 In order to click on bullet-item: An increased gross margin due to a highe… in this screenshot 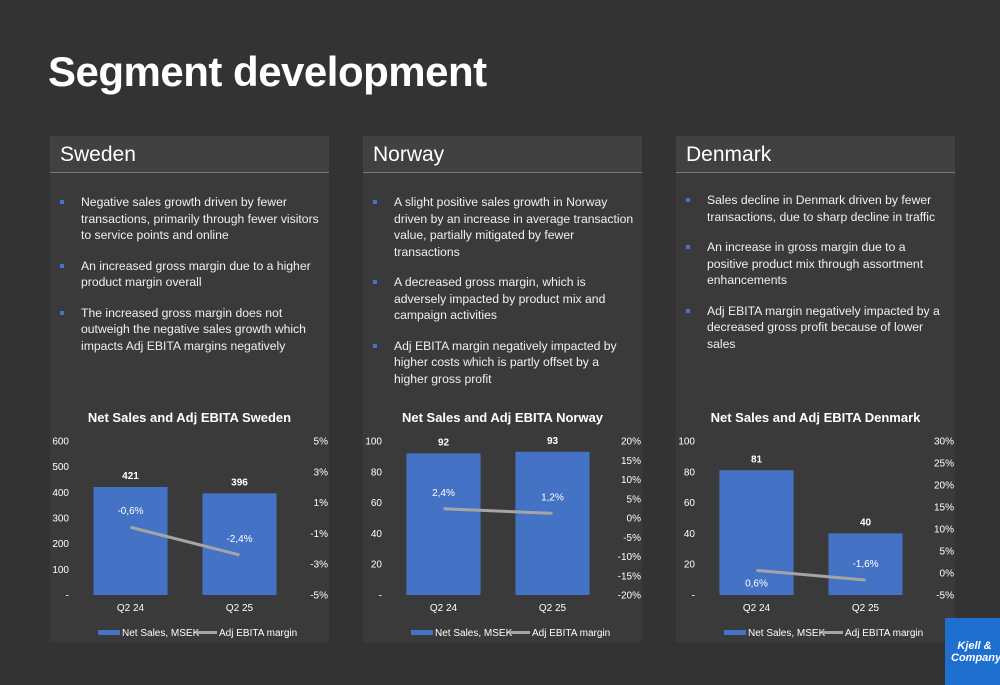, I will do `click(189, 274)`.